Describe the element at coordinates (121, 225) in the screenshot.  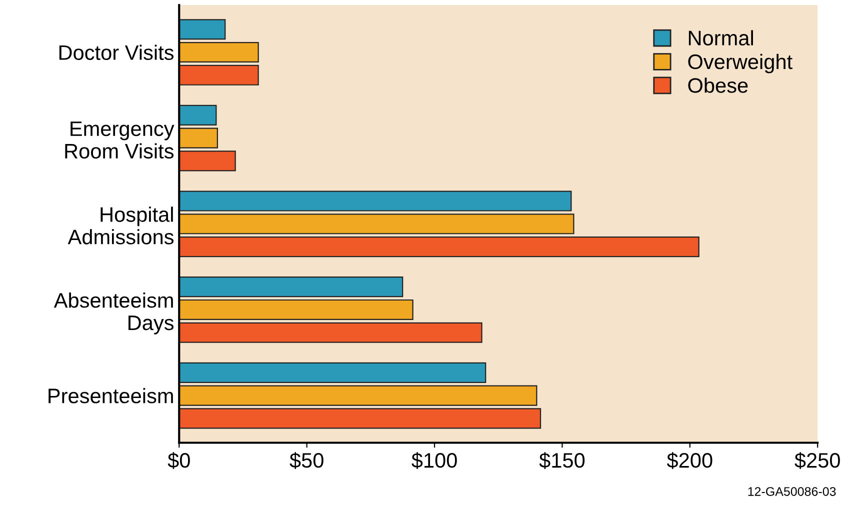
I see `y-tick-label: Hospital Admissions` at that location.